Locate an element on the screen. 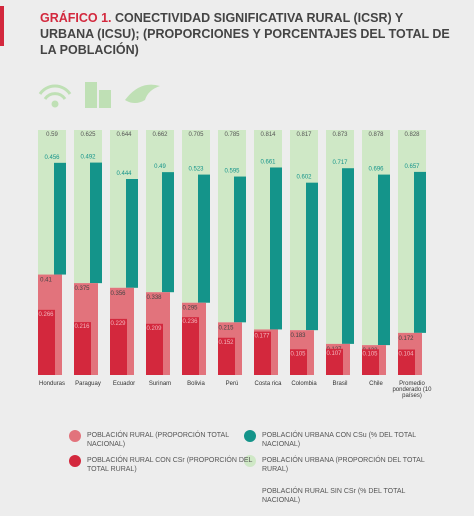 The height and width of the screenshot is (516, 474). value-label: 0.444 is located at coordinates (124, 174).